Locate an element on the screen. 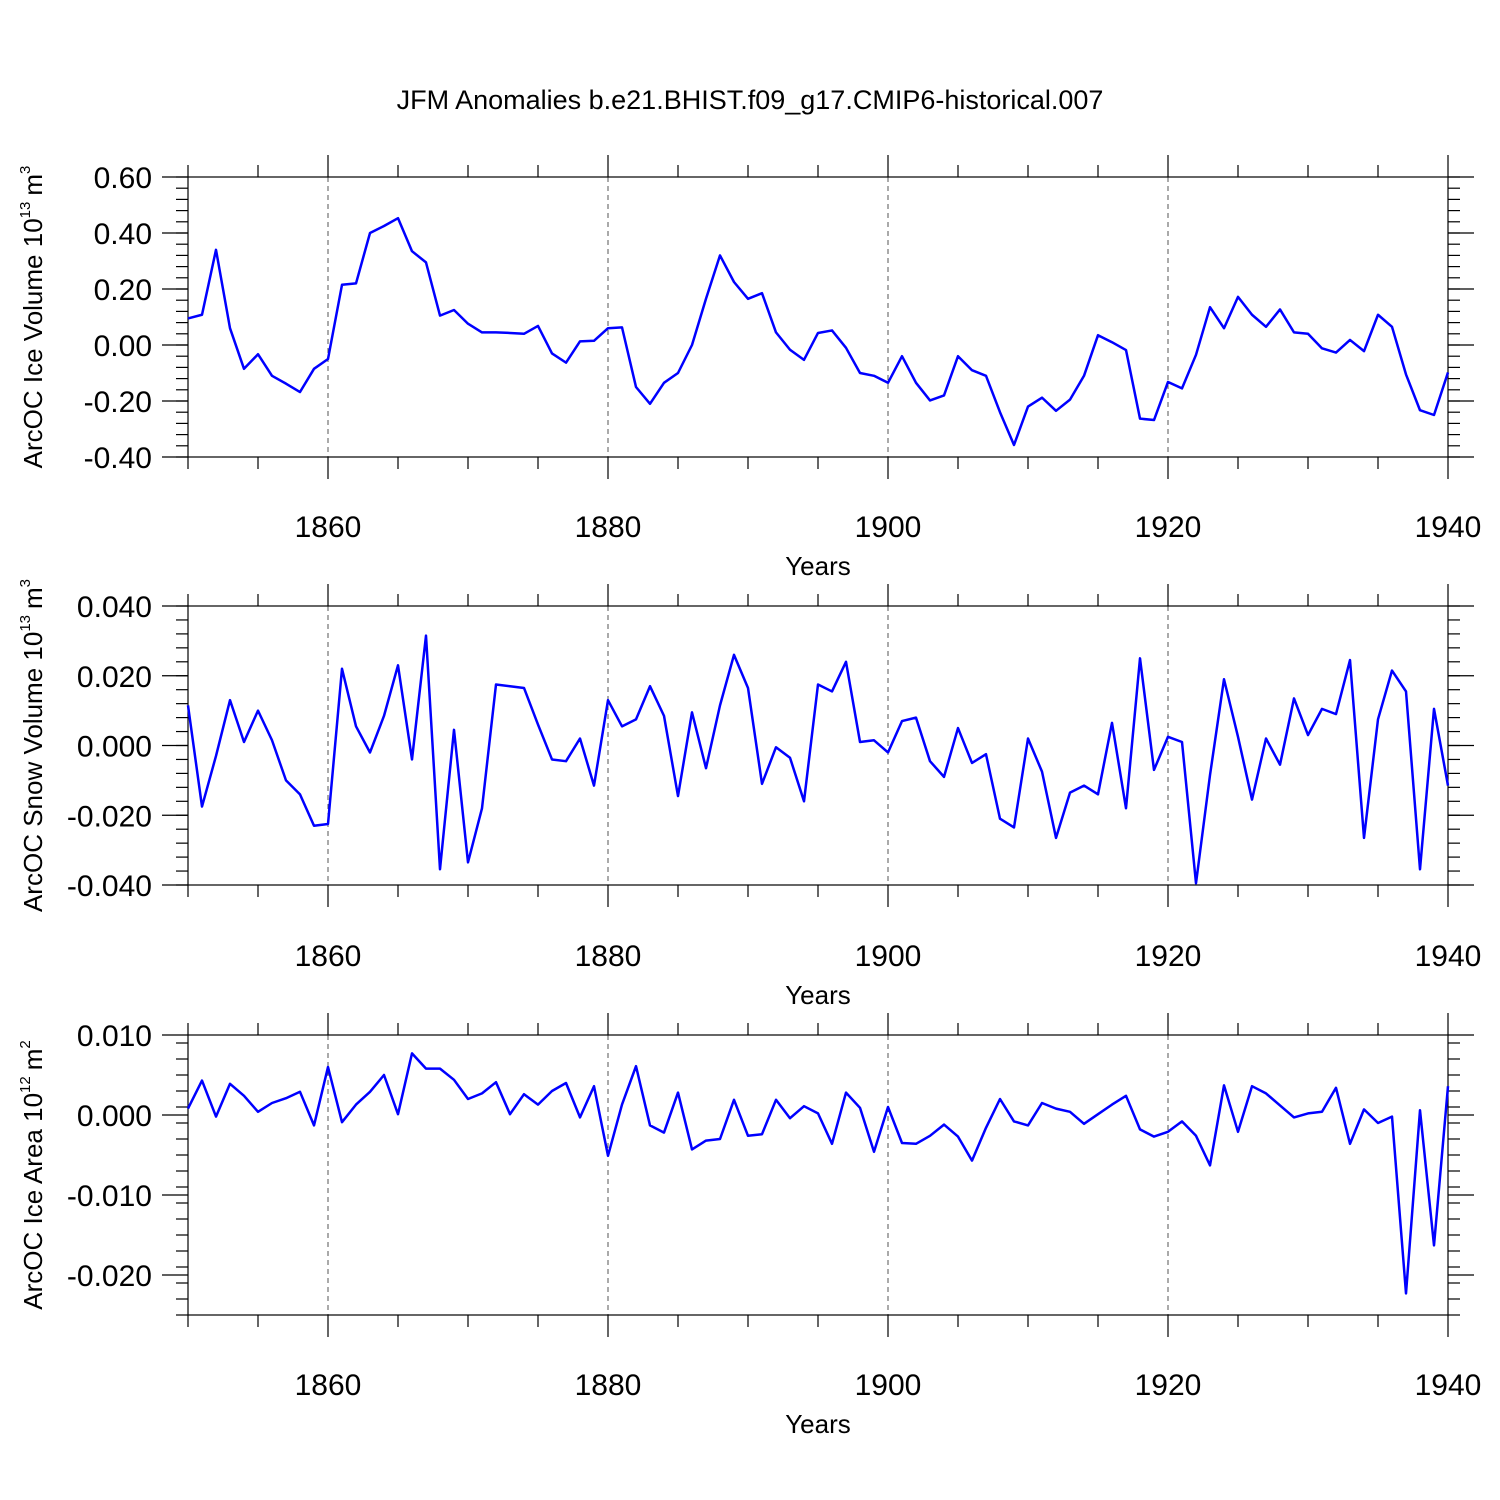 This screenshot has width=1500, height=1500. y-axis-title: ArcOC Ice Area 1012 m2 is located at coordinates (32, 1174).